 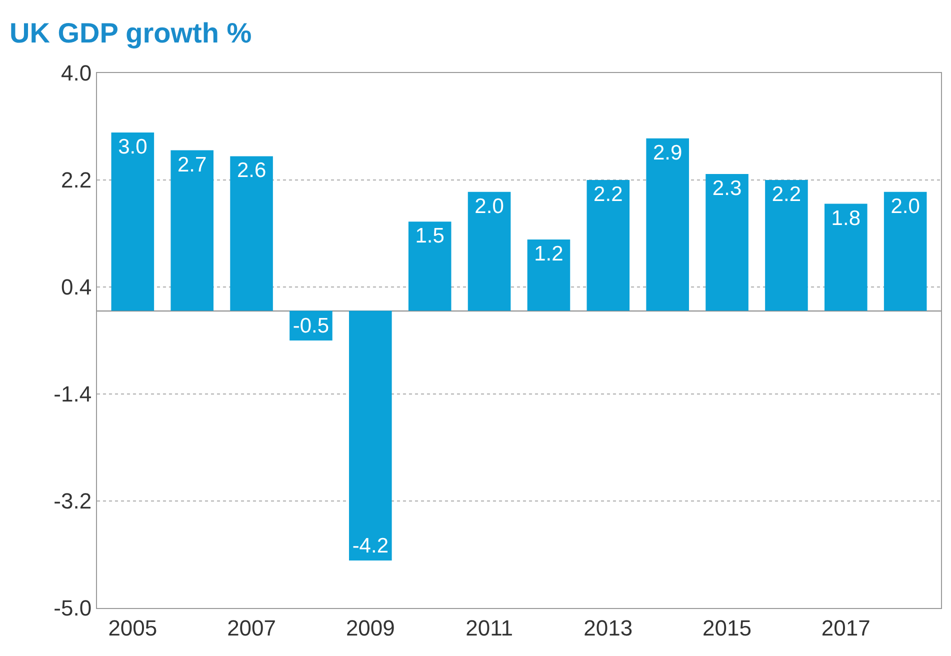 What do you see at coordinates (73, 501) in the screenshot?
I see `y-tick-label: -3.2` at bounding box center [73, 501].